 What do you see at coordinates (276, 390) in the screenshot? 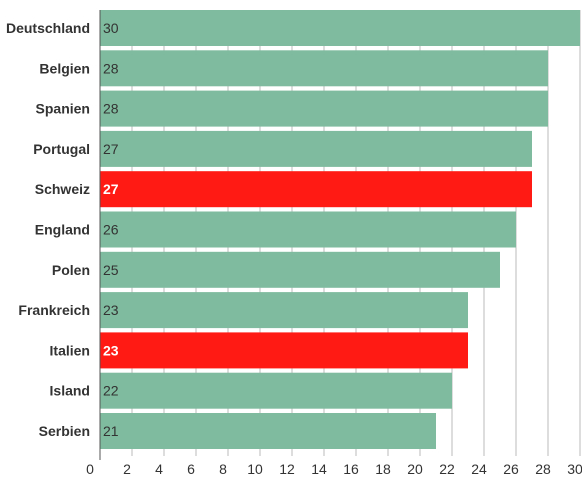
I see `bar-island` at bounding box center [276, 390].